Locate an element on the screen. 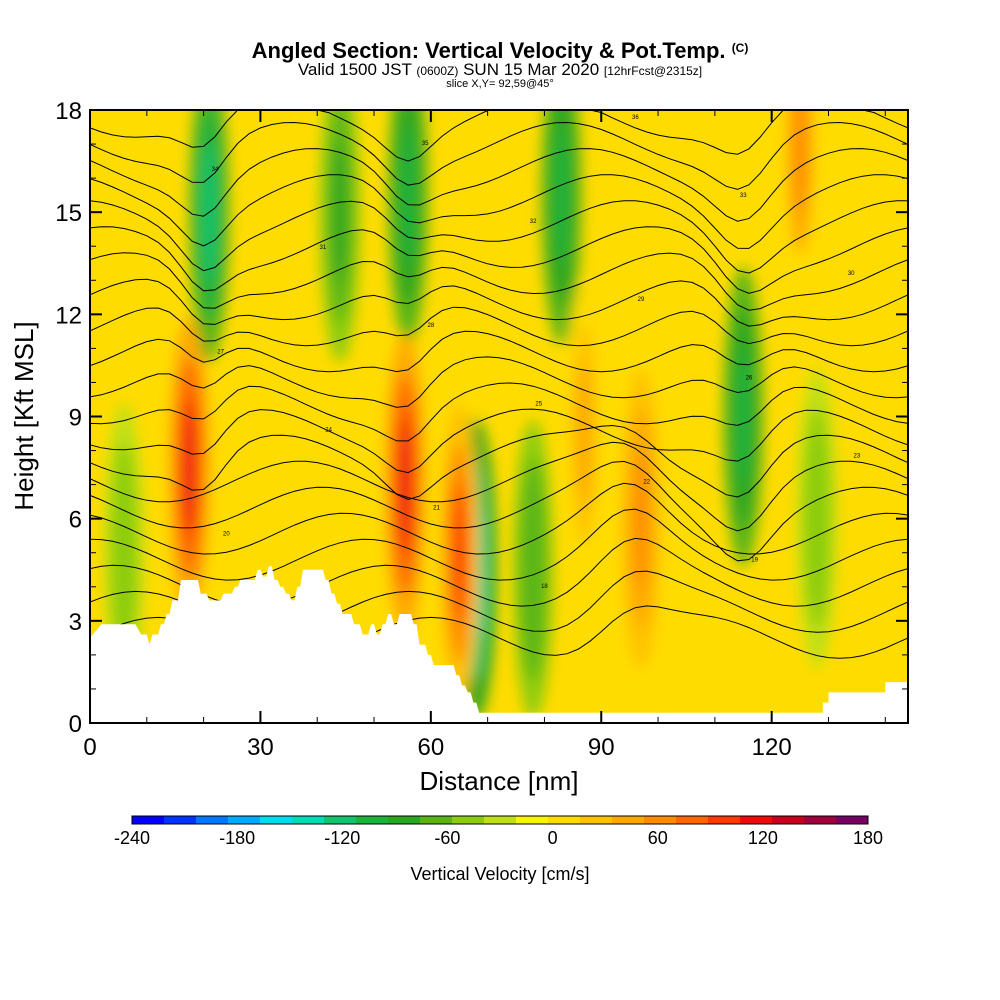 The height and width of the screenshot is (1000, 1000). y-tick-label: 15 is located at coordinates (68, 213).